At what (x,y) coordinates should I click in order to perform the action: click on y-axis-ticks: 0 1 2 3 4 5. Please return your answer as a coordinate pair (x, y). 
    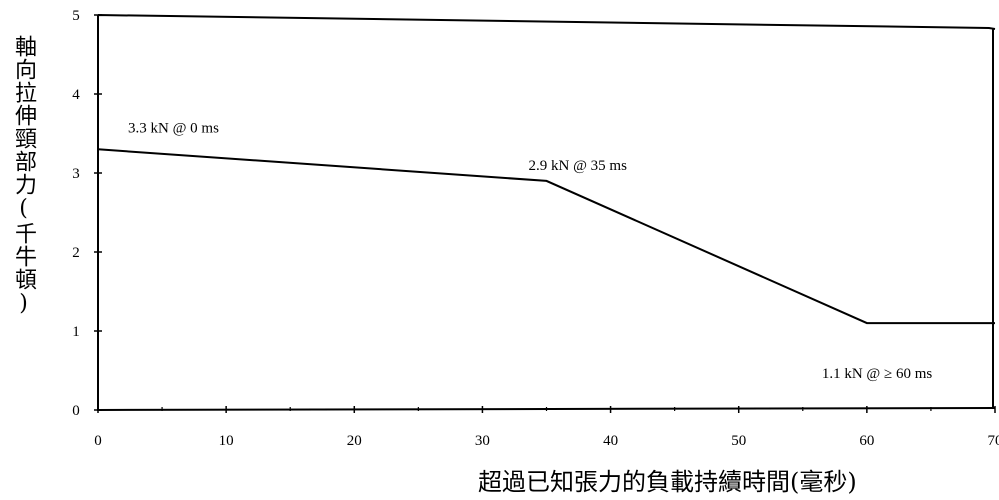
    Looking at the image, I should click on (87, 213).